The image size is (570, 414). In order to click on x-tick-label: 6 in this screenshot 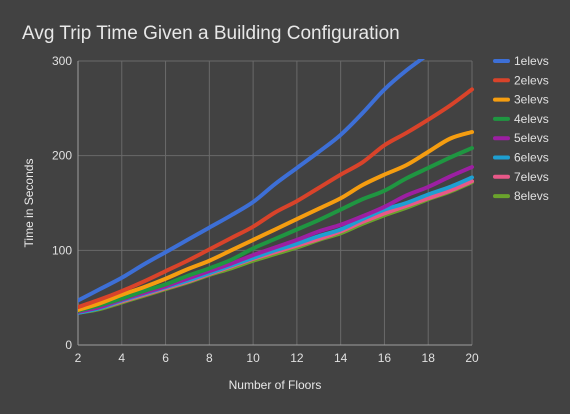, I will do `click(165, 358)`.